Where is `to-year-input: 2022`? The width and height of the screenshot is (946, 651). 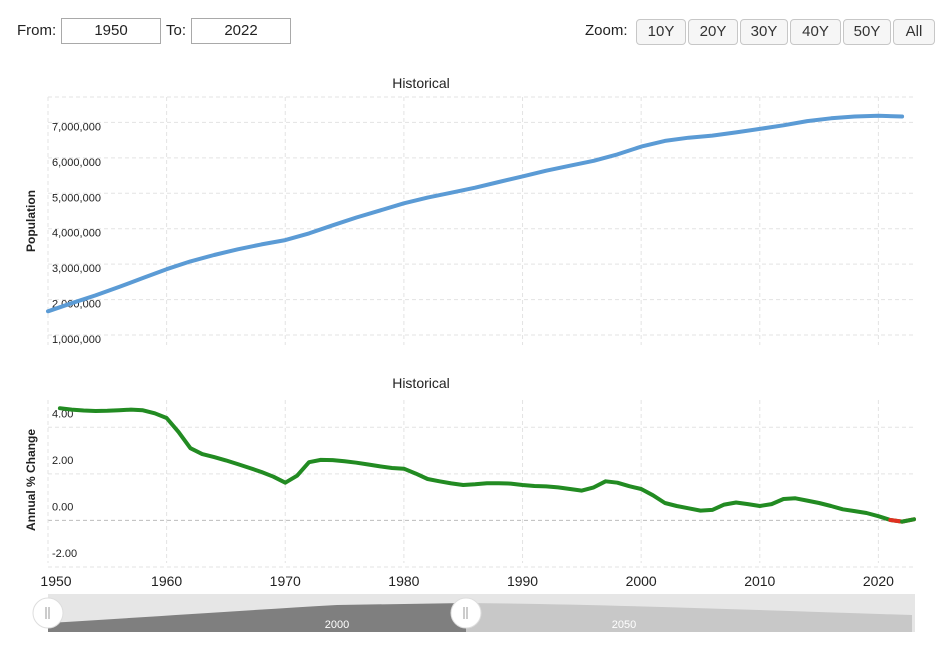
to-year-input: 2022 is located at coordinates (241, 31).